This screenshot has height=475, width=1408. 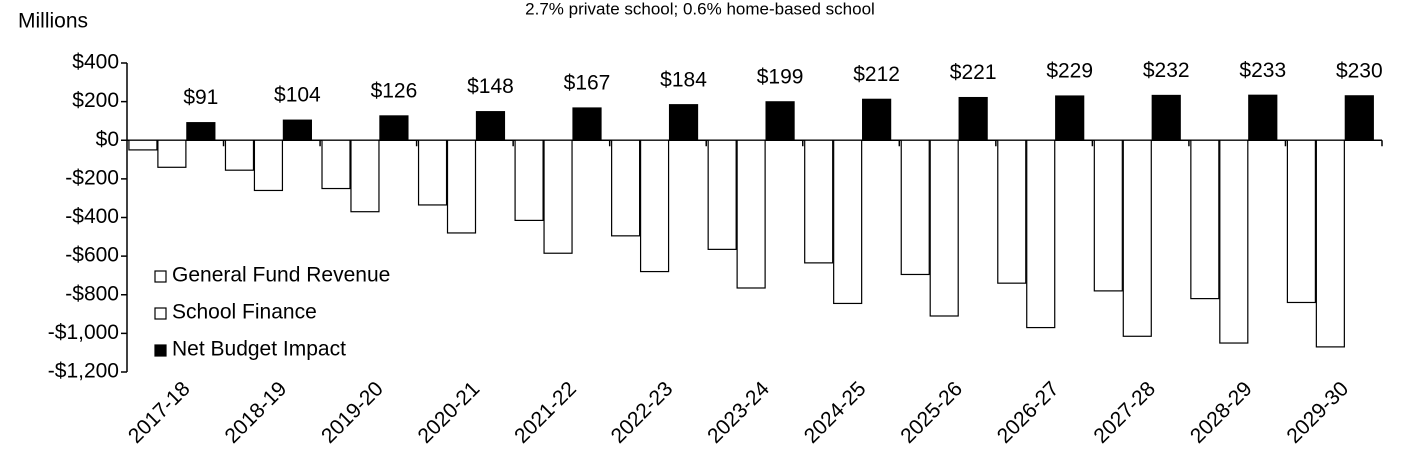 I want to click on x-tick-label: 2017-18, so click(x=159, y=412).